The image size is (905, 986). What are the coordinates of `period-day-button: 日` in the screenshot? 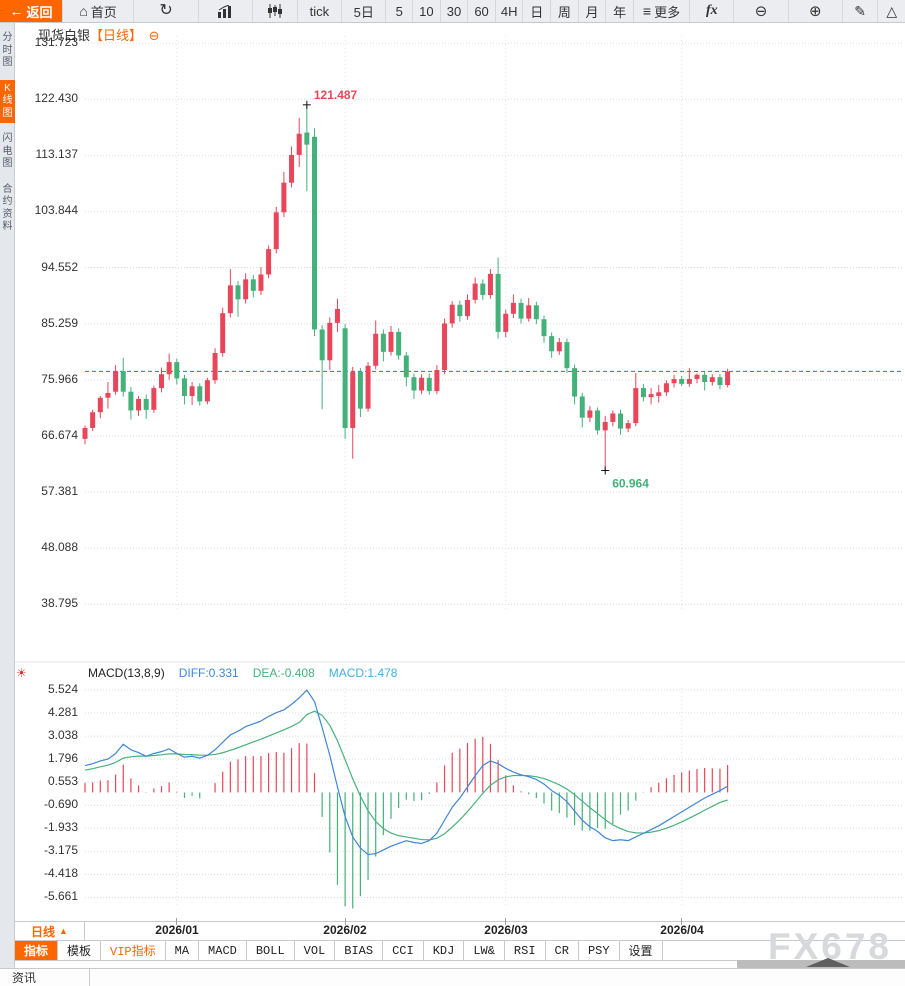 It's located at (537, 11).